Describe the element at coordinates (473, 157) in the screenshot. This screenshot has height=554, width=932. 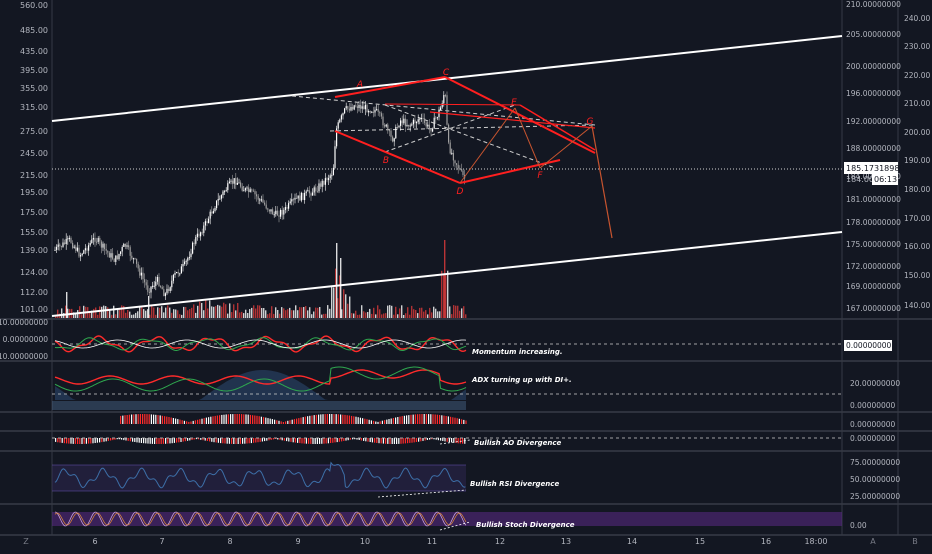
I see `harmonic-pattern` at that location.